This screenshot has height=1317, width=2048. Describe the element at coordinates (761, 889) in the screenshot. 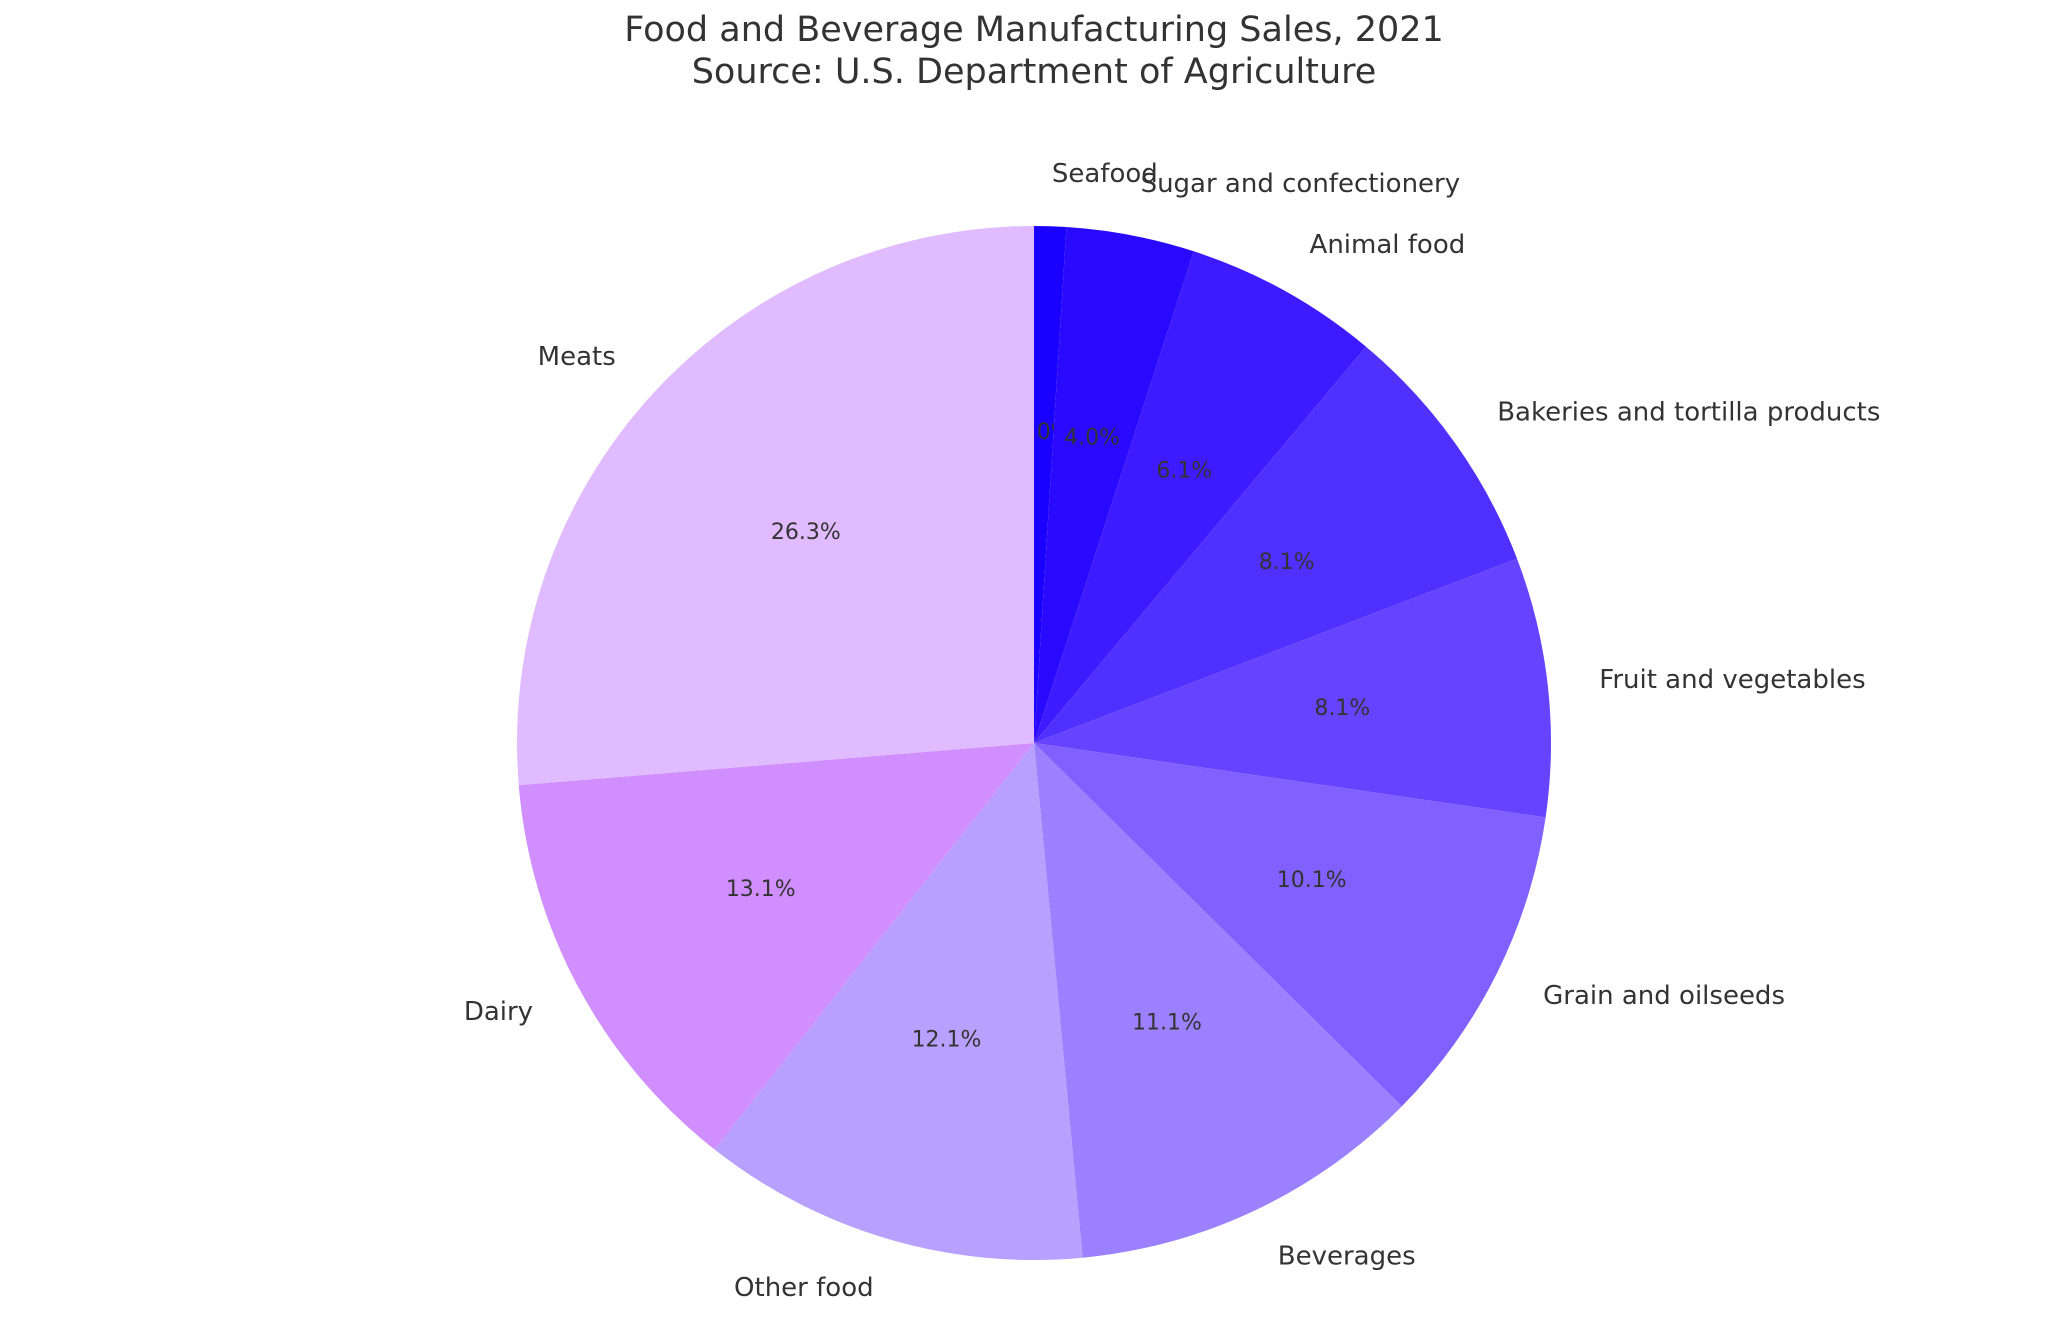

I see `value-label: 13.1%` at that location.